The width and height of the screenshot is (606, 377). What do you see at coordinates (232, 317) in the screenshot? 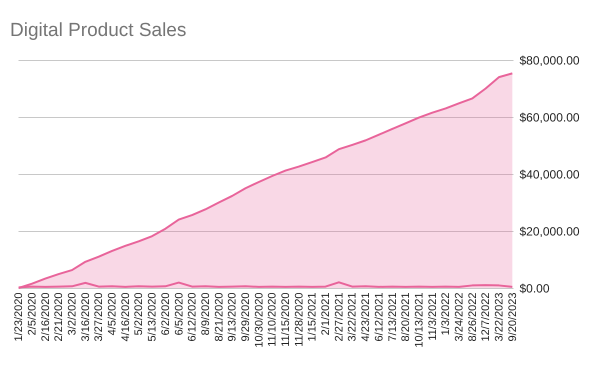
I see `x-tick-label: 9/13/2020` at bounding box center [232, 317].